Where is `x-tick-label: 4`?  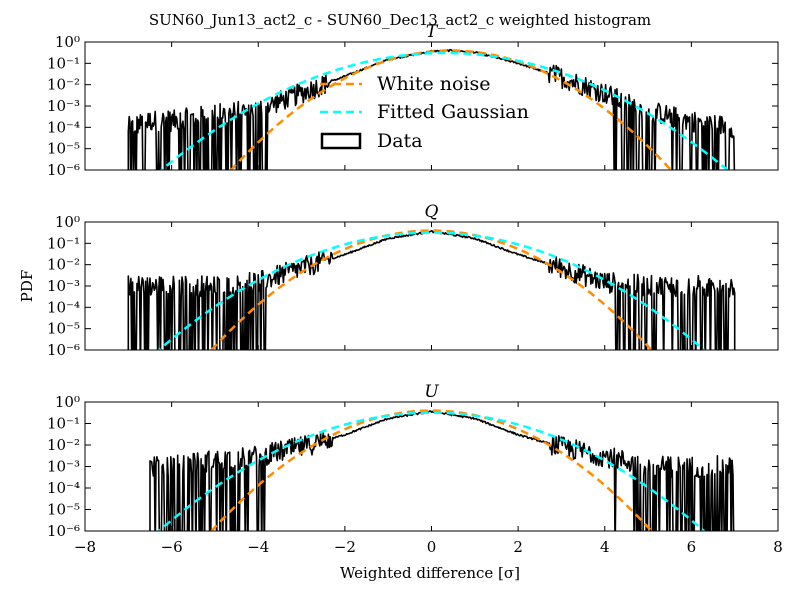
x-tick-label: 4 is located at coordinates (605, 547).